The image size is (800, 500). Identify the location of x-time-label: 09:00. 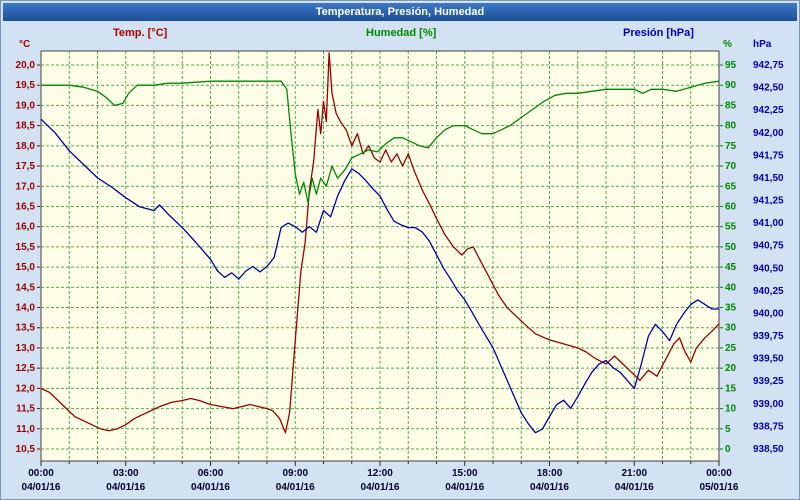
(295, 473).